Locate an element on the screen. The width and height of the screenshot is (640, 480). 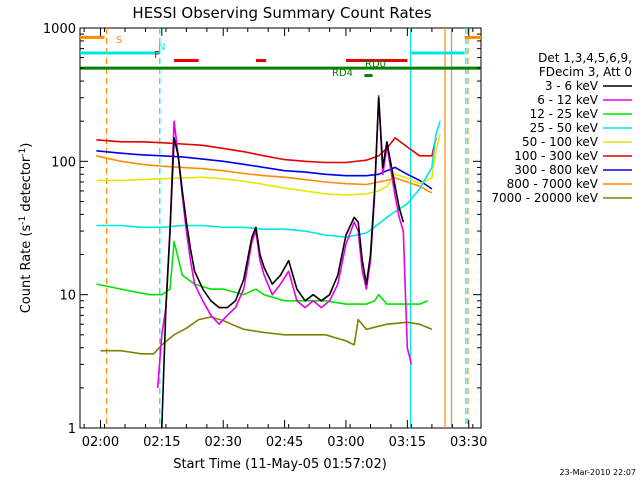
flag-label: RD4 is located at coordinates (342, 73).